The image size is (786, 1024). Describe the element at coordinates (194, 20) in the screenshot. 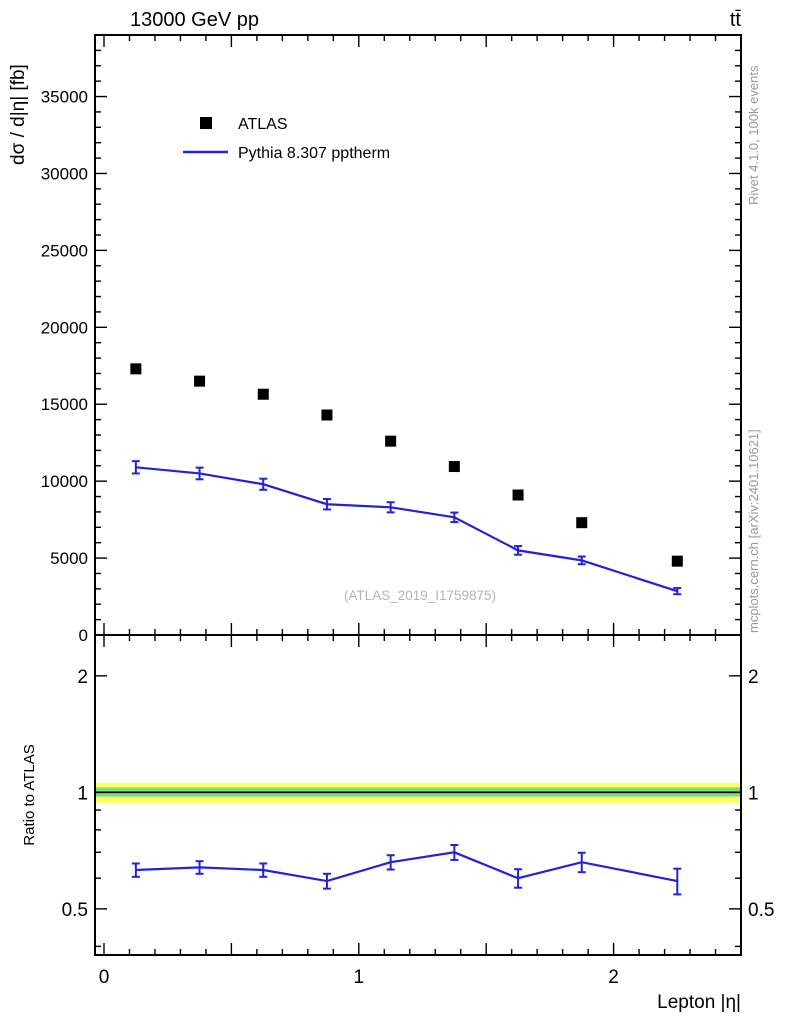

I see `plot-title-energy: 13000 GeV pp` at that location.